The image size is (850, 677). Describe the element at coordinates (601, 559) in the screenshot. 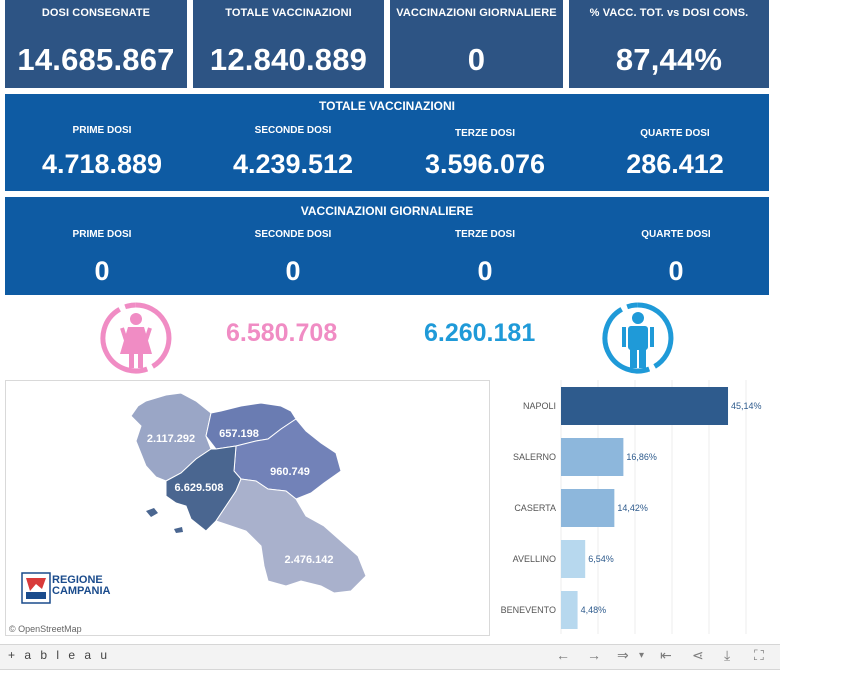

I see `bar-value-label: 6,54%` at that location.